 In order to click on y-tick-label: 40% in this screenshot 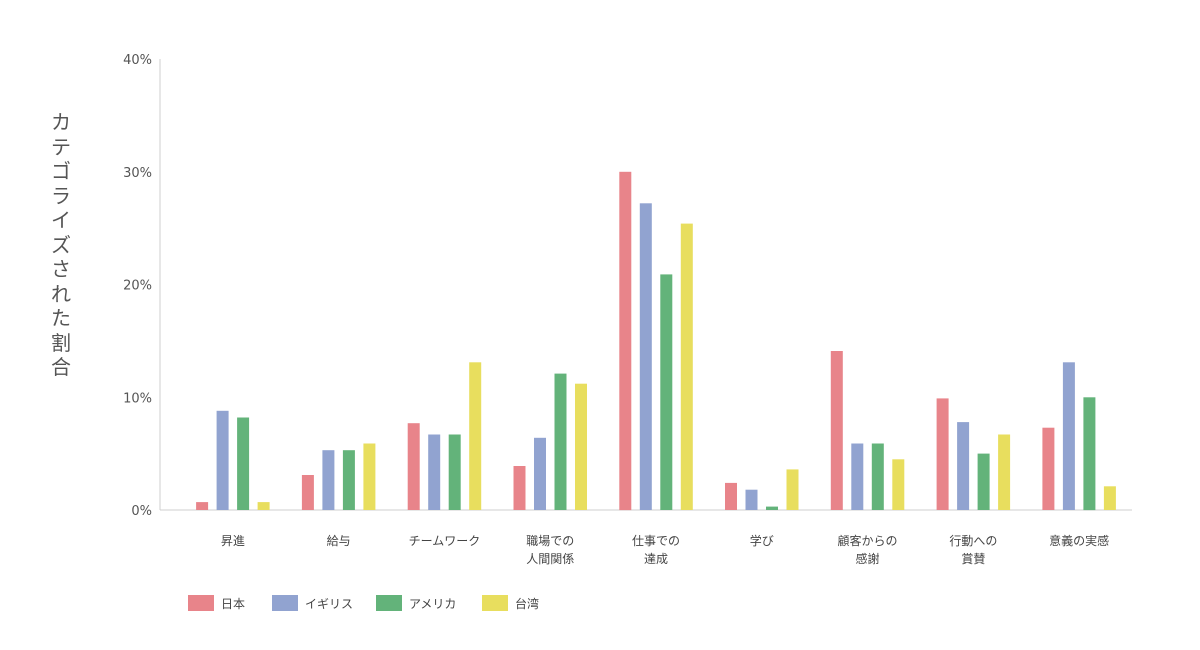, I will do `click(137, 60)`.